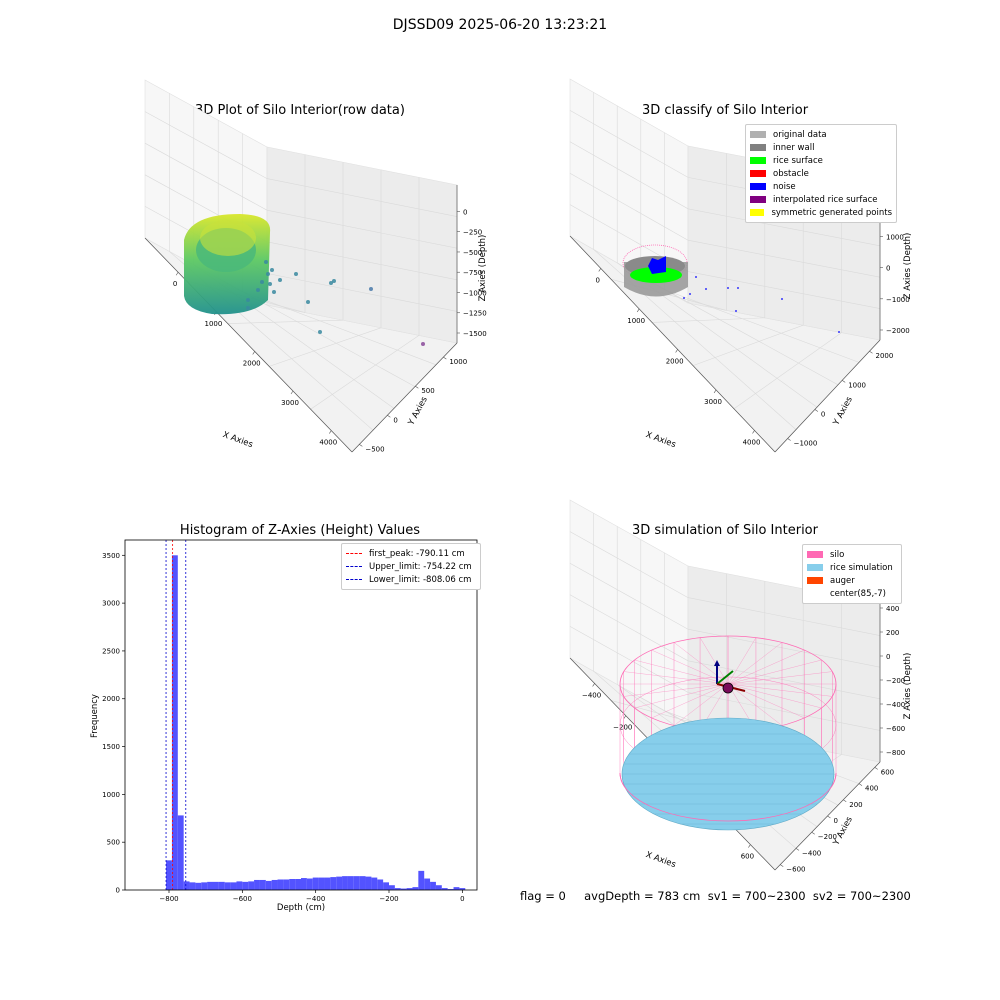  I want to click on legend-item: auger, so click(852, 580).